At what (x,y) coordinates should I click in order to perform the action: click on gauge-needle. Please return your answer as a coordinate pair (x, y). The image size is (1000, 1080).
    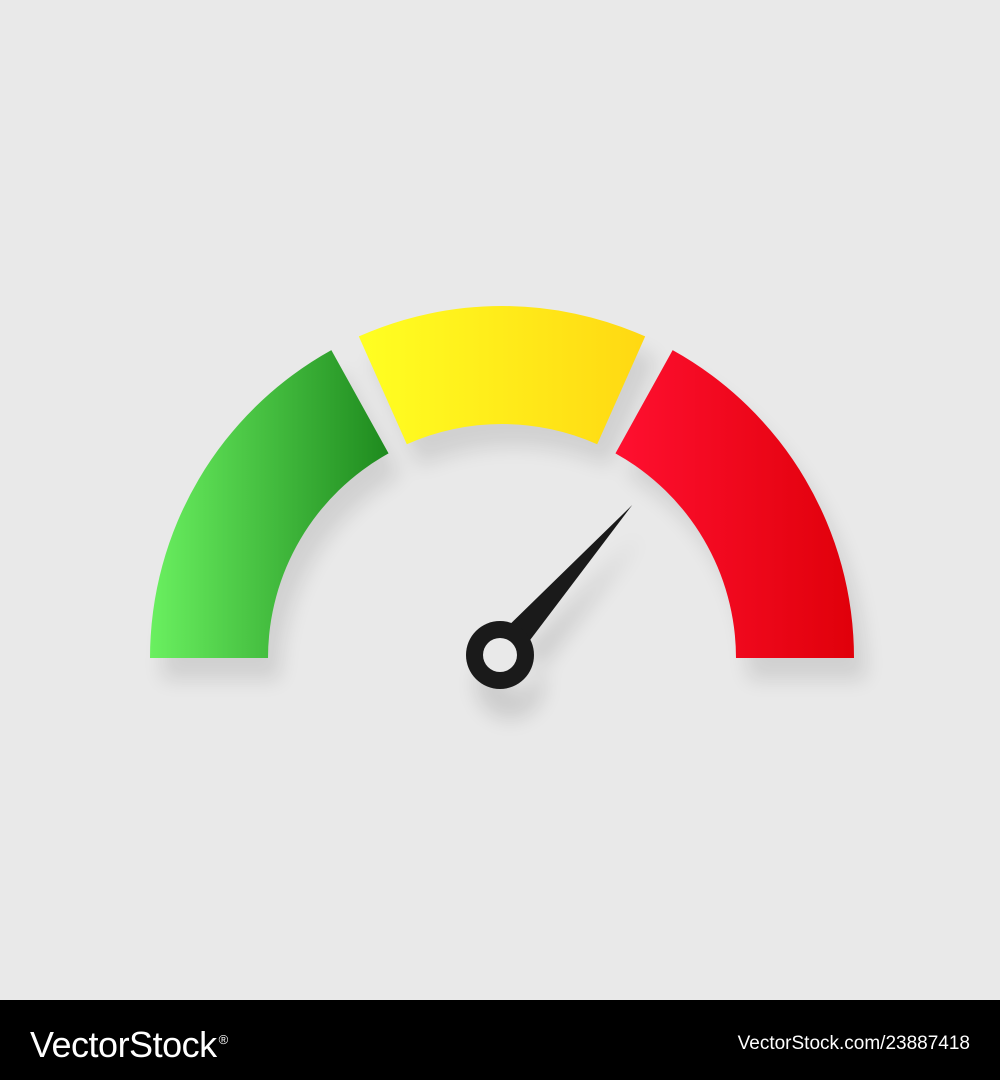
    Looking at the image, I should click on (549, 596).